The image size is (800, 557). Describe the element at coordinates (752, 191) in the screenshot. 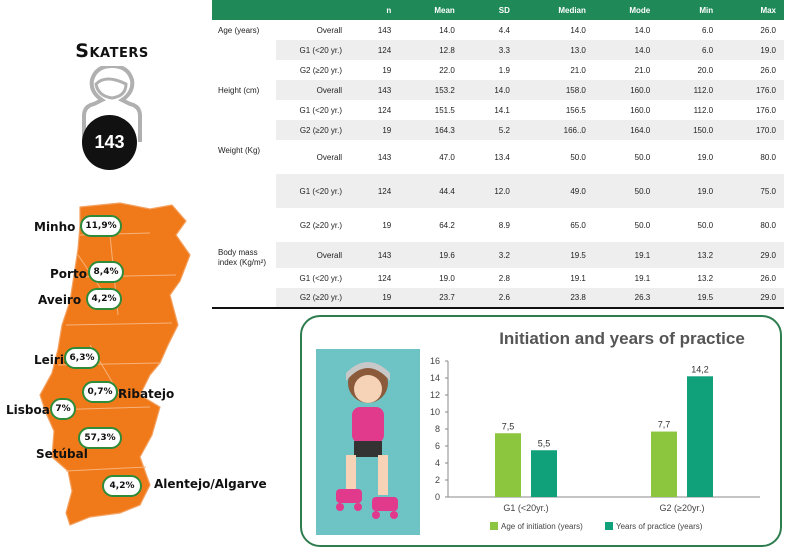

I see `table-cell-max: 75.0` at that location.